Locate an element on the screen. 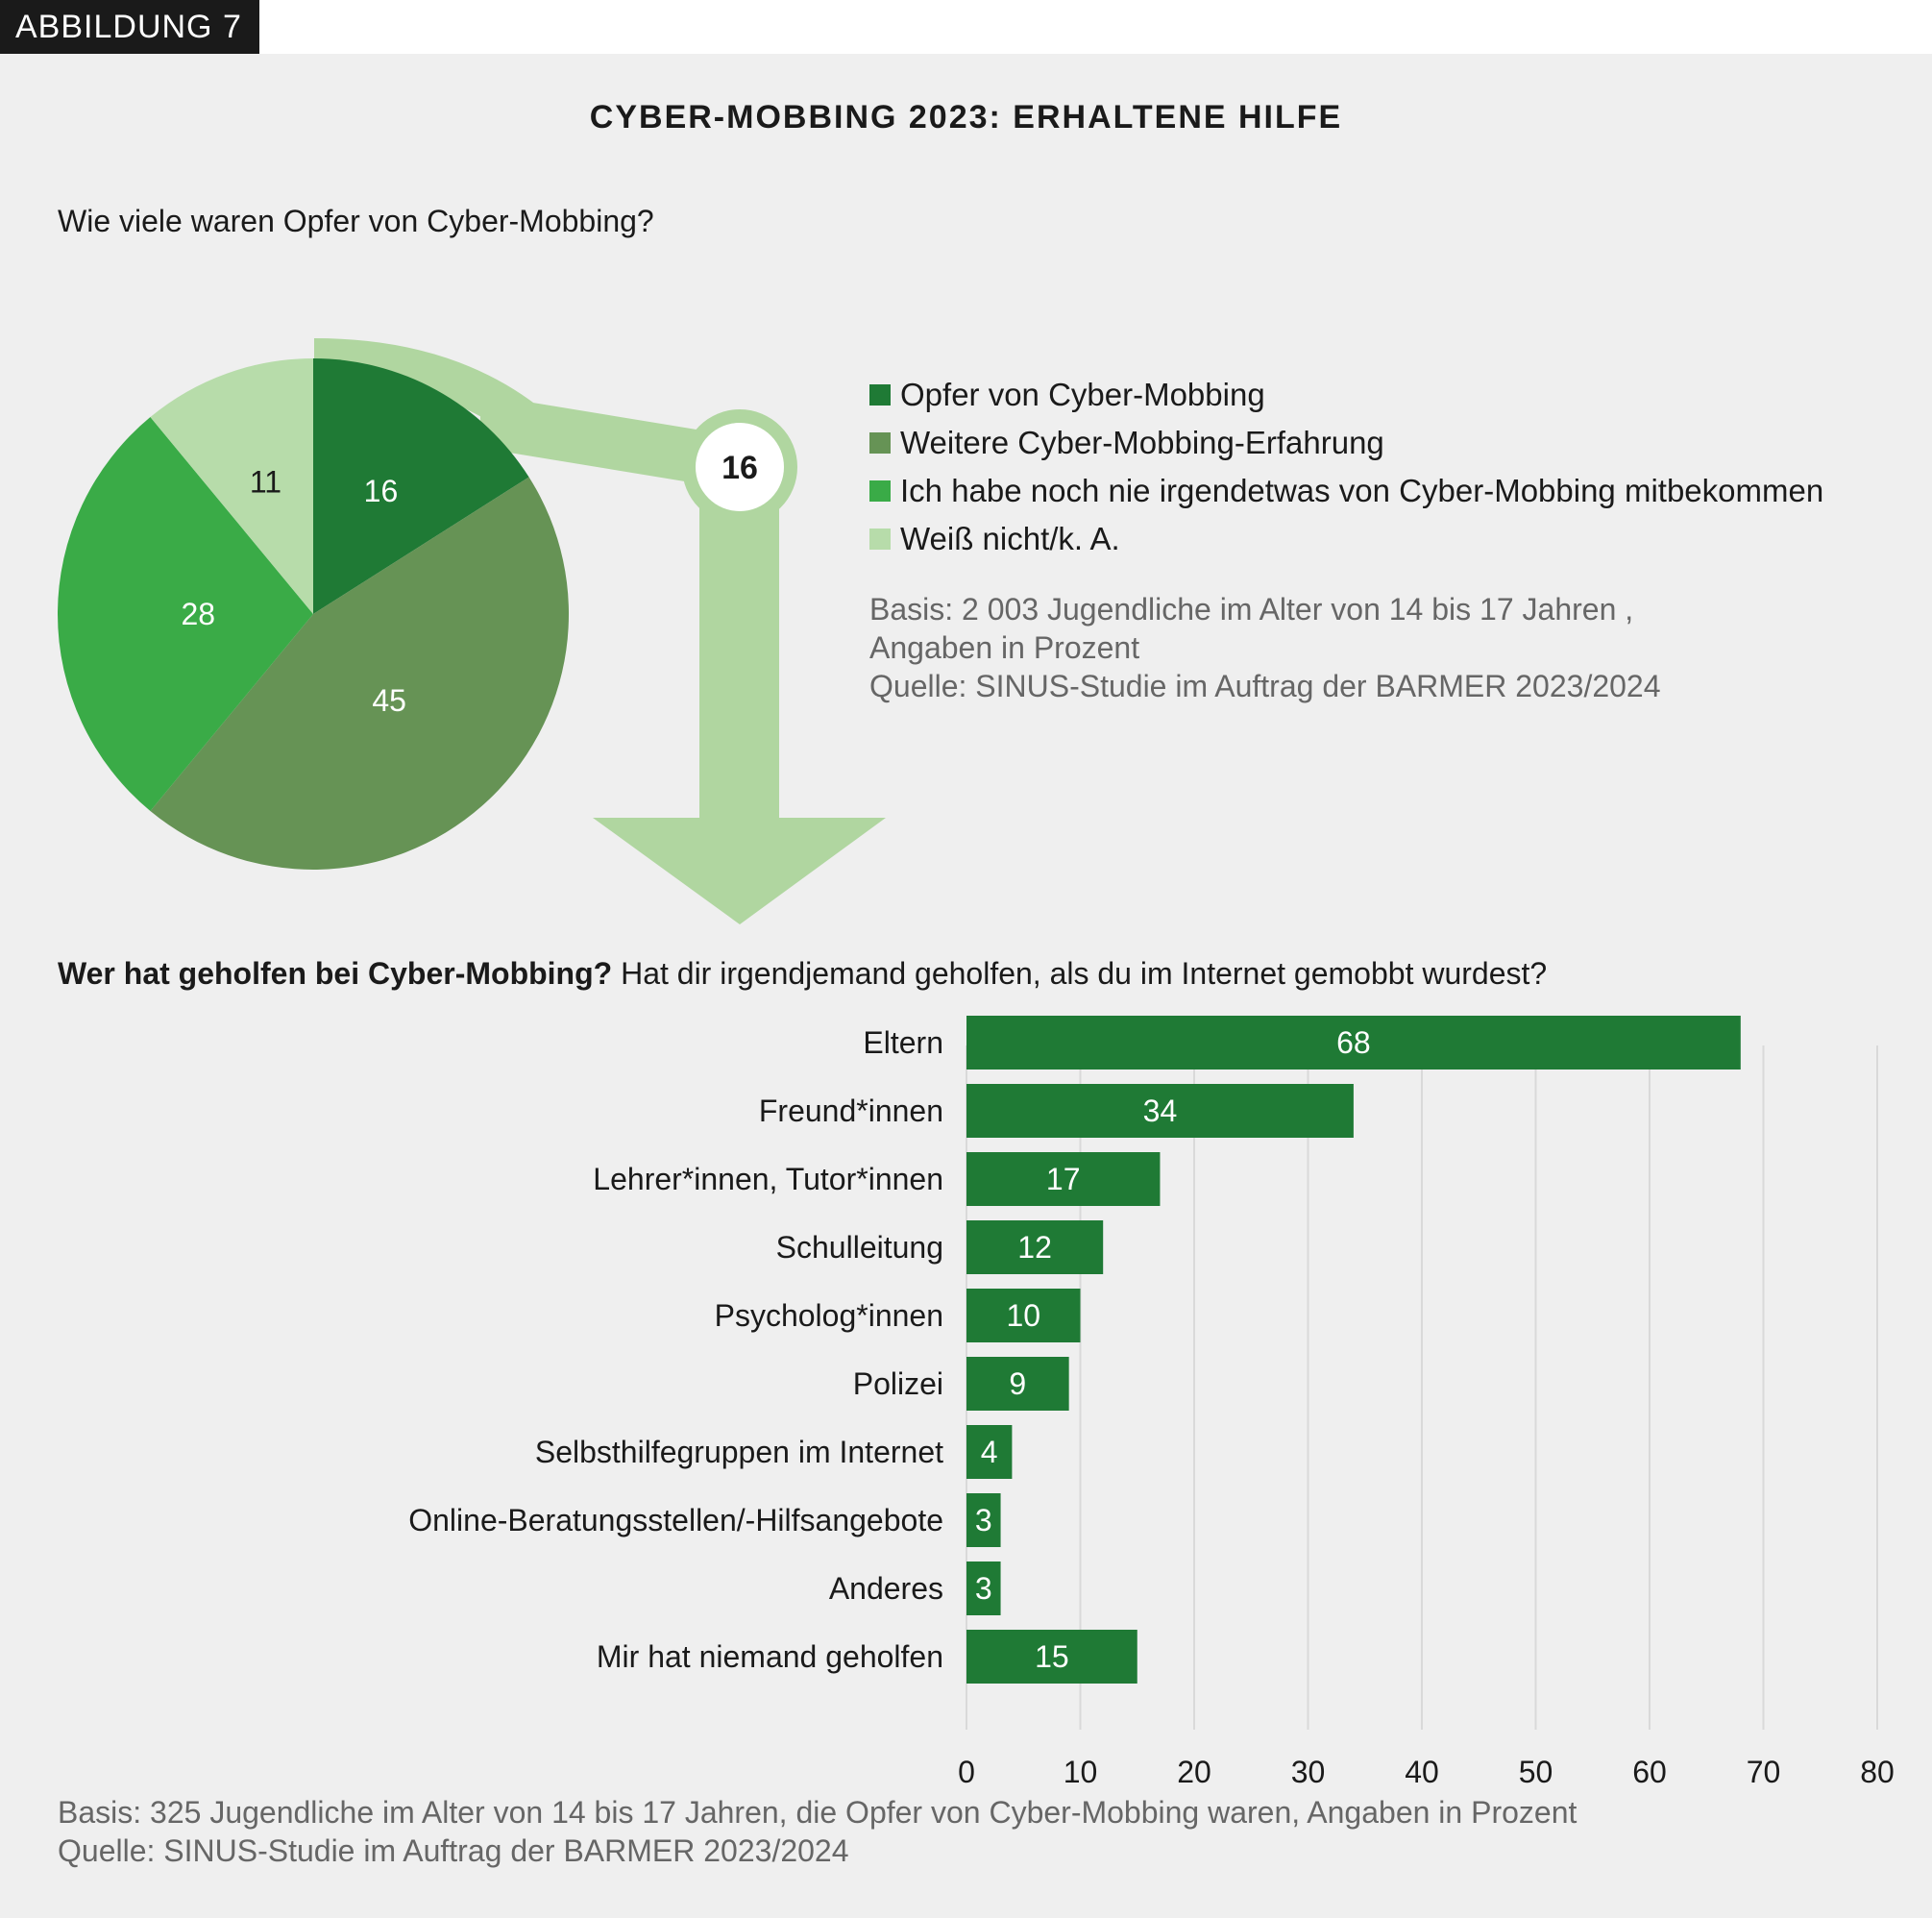 Image resolution: width=1932 pixels, height=1918 pixels. x-tick-label: 50 is located at coordinates (1536, 1772).